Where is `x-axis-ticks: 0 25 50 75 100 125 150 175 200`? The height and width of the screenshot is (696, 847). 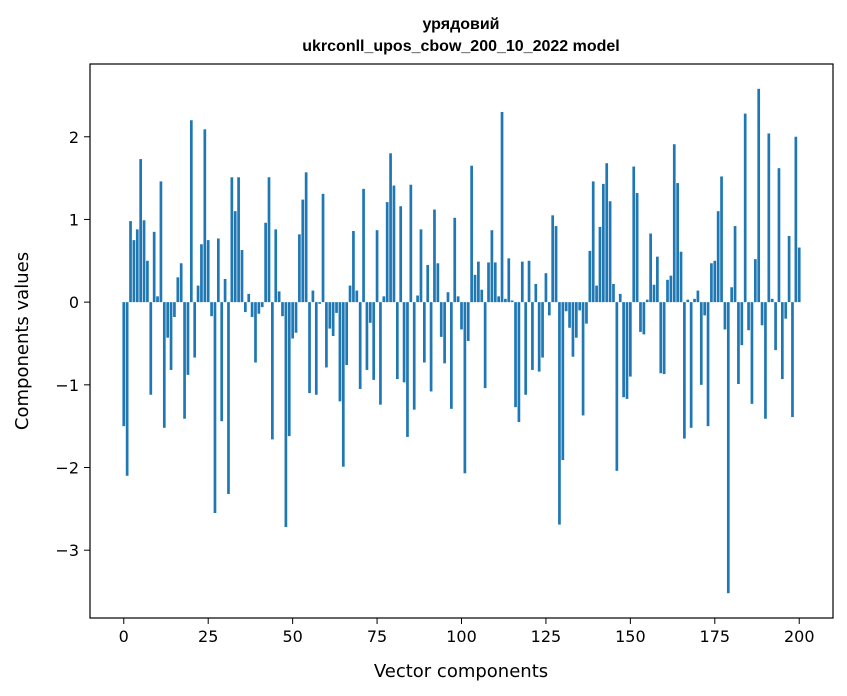
x-axis-ticks: 0 25 50 75 100 125 150 175 200 is located at coordinates (467, 632).